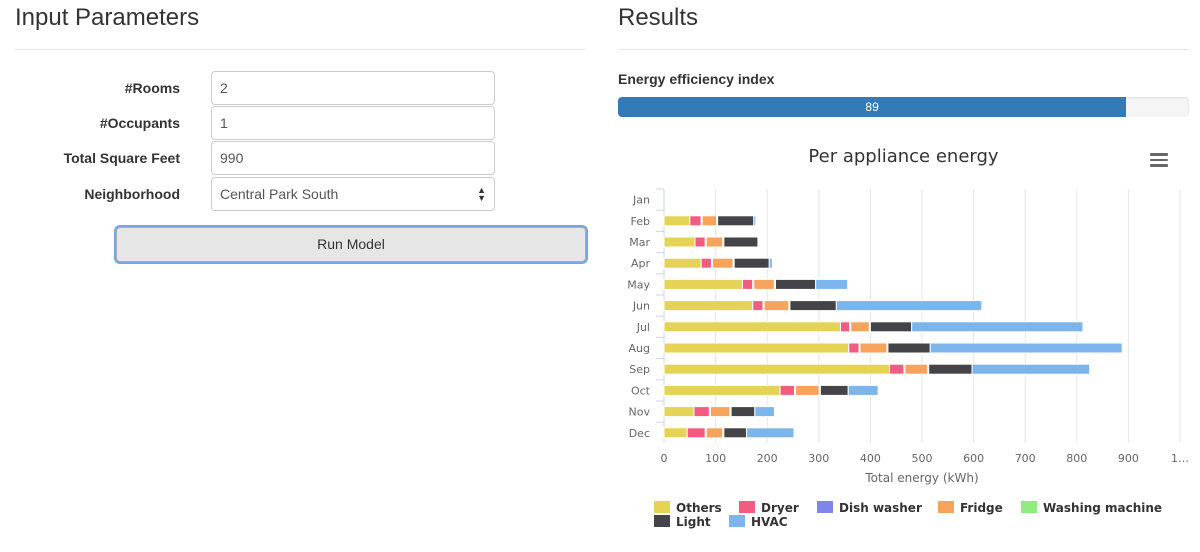 The width and height of the screenshot is (1200, 552). I want to click on efficiency-label: Energy efficiency index, so click(696, 79).